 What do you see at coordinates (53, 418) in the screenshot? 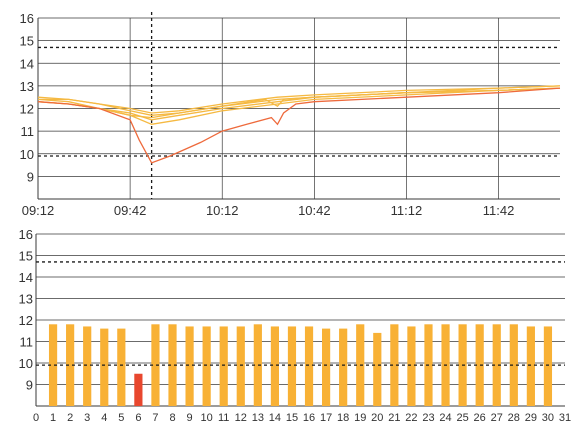
I see `bar-chart-x-tick-label: 1` at bounding box center [53, 418].